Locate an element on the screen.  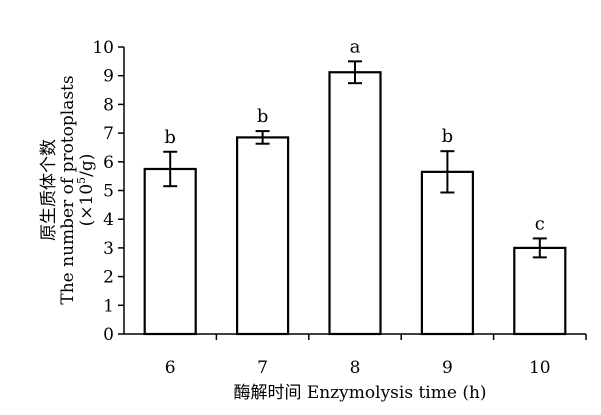
x-tick-label: 10 is located at coordinates (540, 368).